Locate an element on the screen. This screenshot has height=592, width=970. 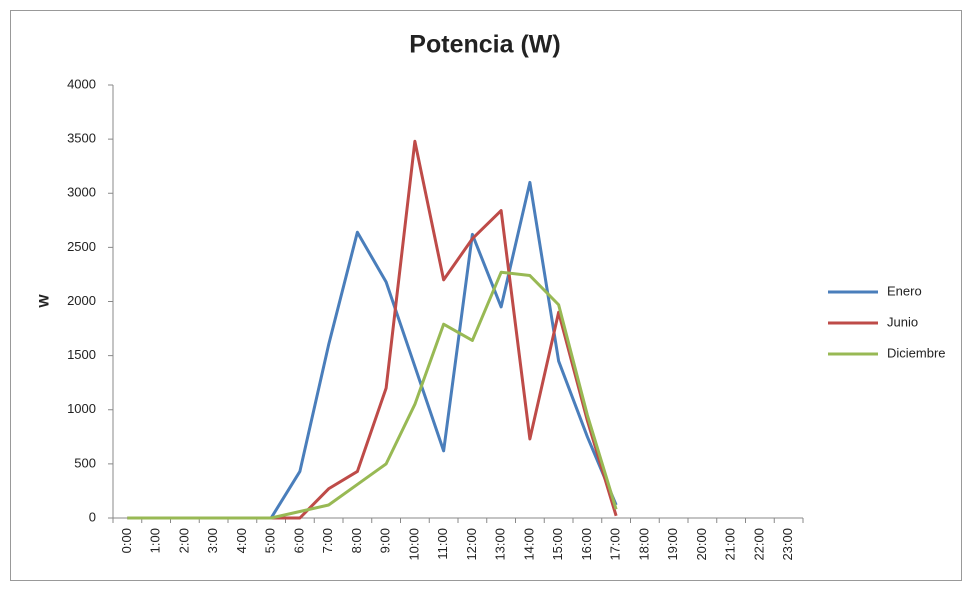
x-tick-label: 2:00 is located at coordinates (183, 540).